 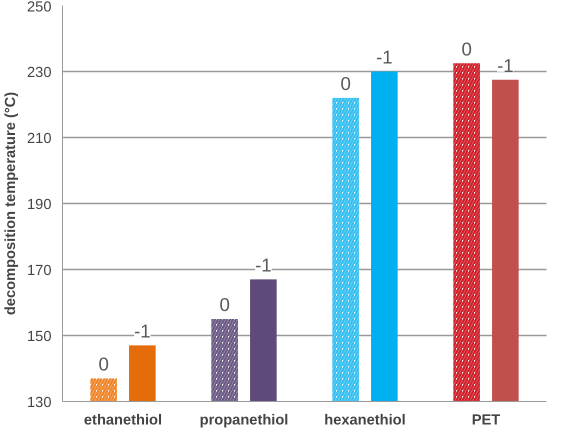 I want to click on y-tick-label: 230, so click(x=39, y=73).